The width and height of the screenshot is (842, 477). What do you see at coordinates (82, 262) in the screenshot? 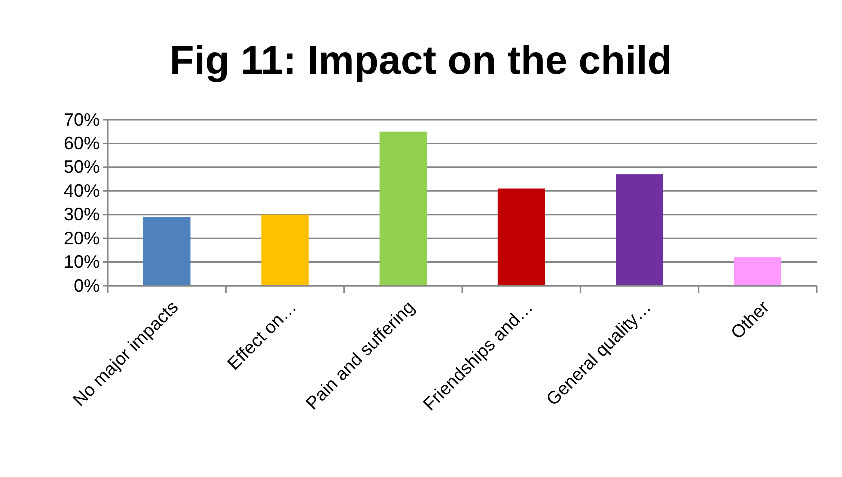
I see `y-tick-label: 10%` at bounding box center [82, 262].